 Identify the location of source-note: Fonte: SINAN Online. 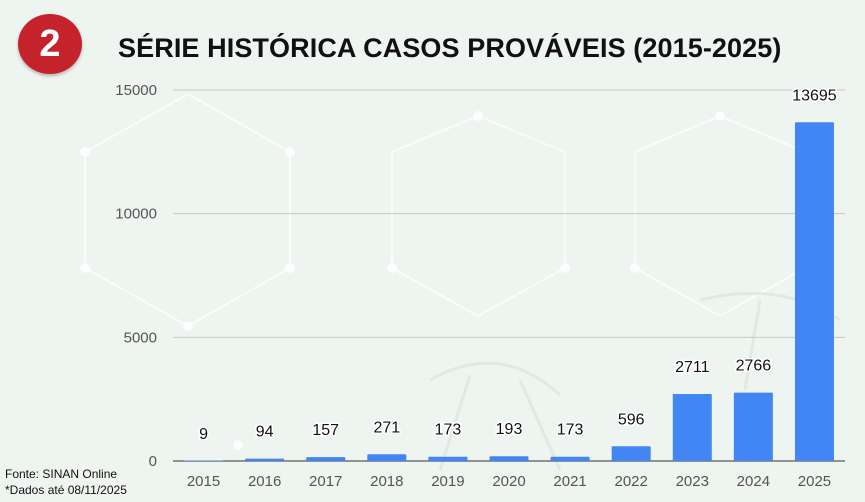
(61, 474).